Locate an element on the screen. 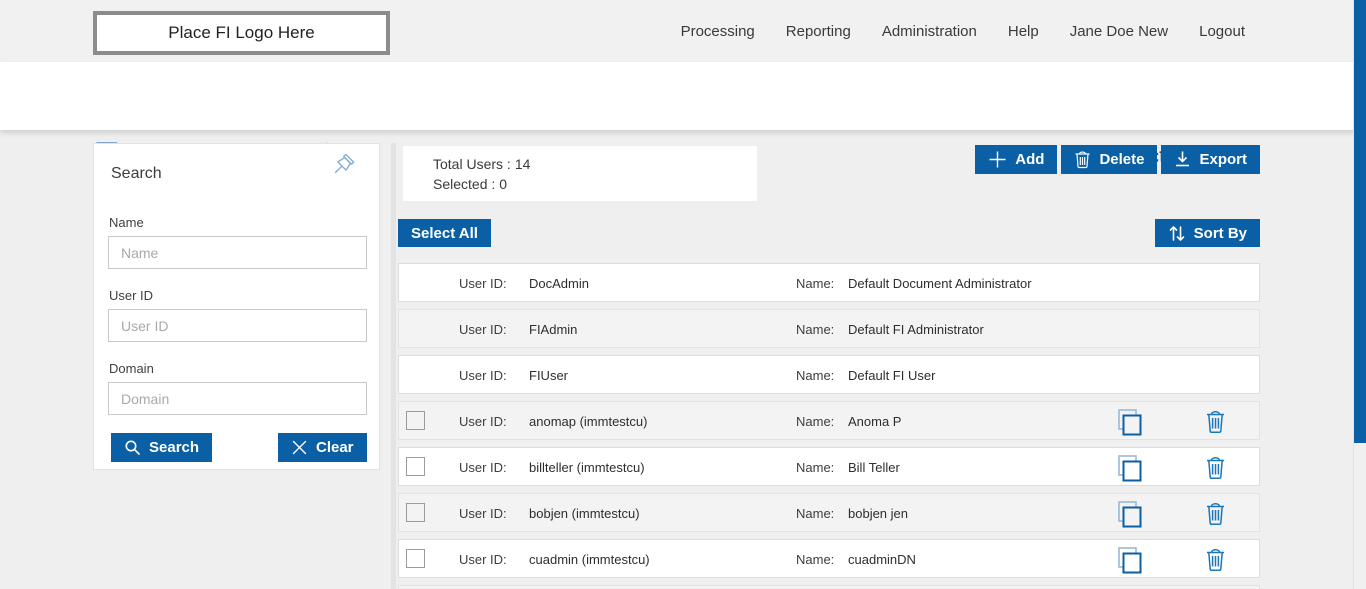 The height and width of the screenshot is (589, 1366). name-value: Default FI Administrator is located at coordinates (916, 329).